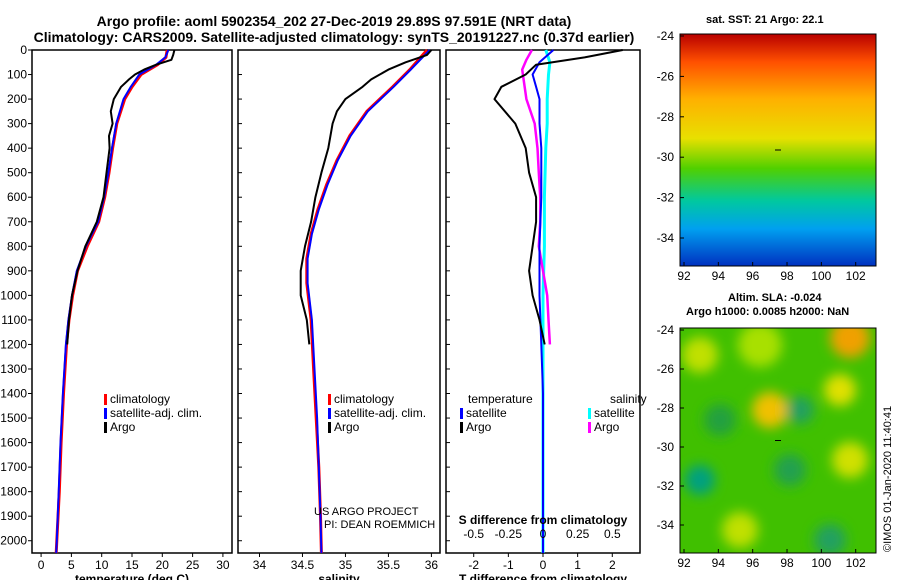  I want to click on map-ytick-label: -28, so click(666, 408).